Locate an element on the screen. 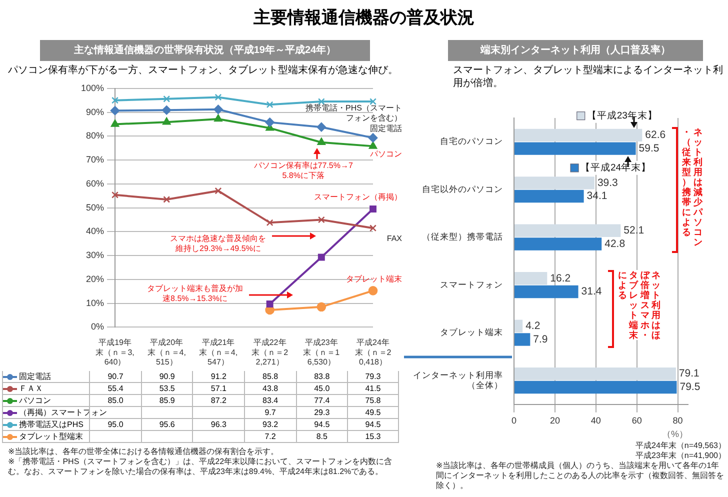  data-label: 77.4 is located at coordinates (322, 401).